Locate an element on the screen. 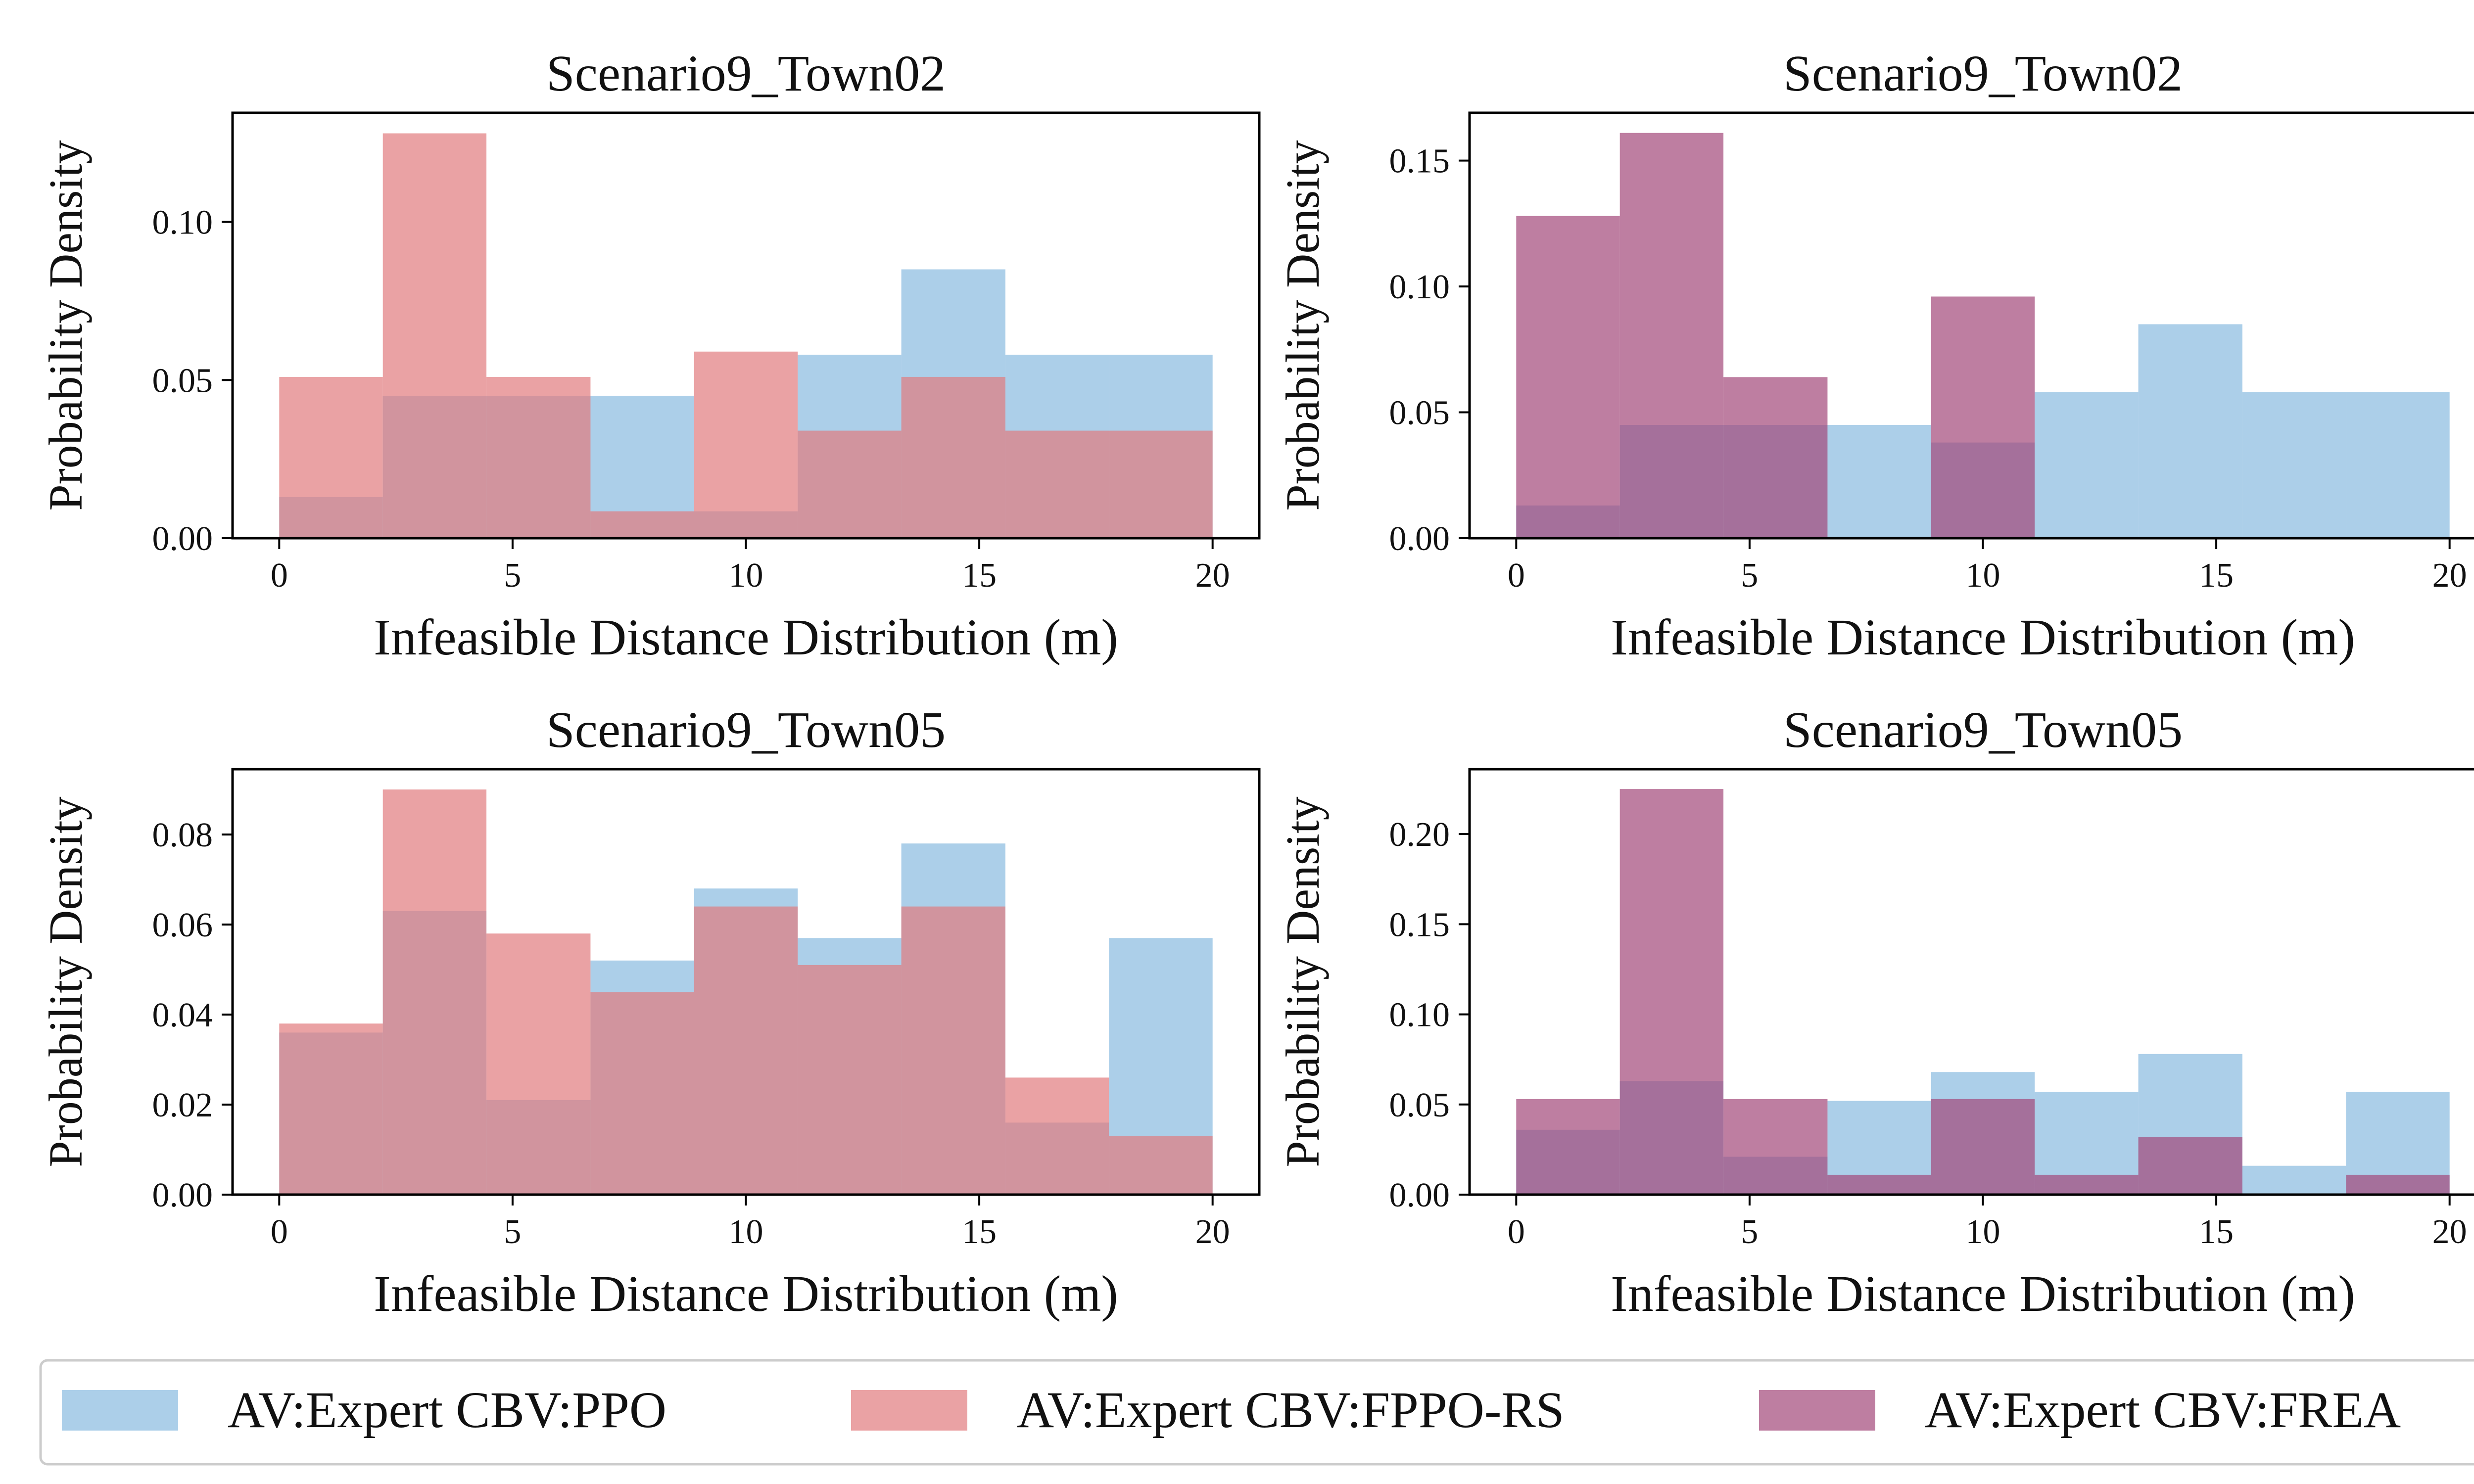 This screenshot has width=2474, height=1484. legend-entry-fppo_rs: AV:Expert CBV:FPPO-RS is located at coordinates (1208, 1410).